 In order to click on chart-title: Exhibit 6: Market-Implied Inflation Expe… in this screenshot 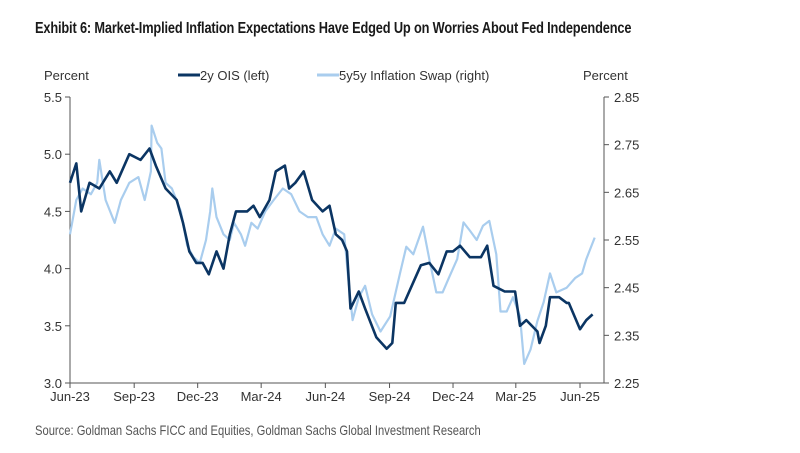, I will do `click(333, 28)`.